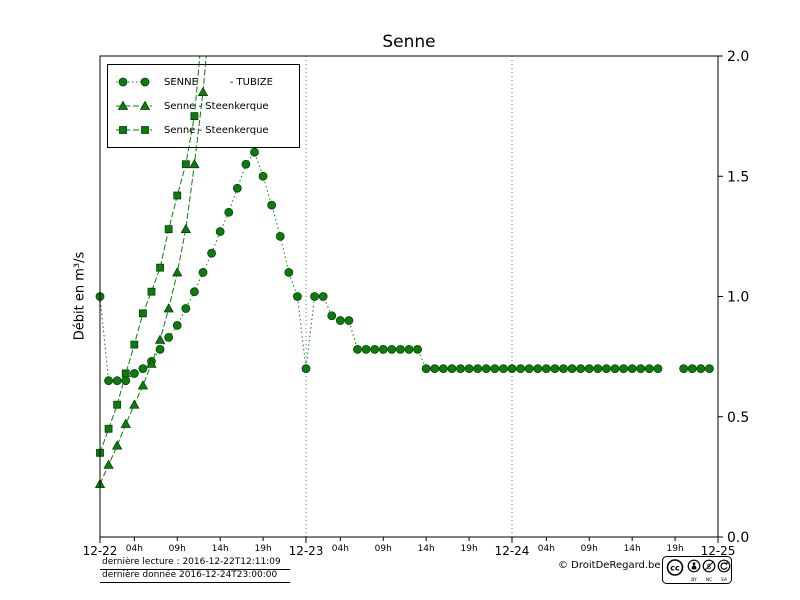 The width and height of the screenshot is (800, 600). What do you see at coordinates (718, 551) in the screenshot?
I see `svg-text: 12-25` at bounding box center [718, 551].